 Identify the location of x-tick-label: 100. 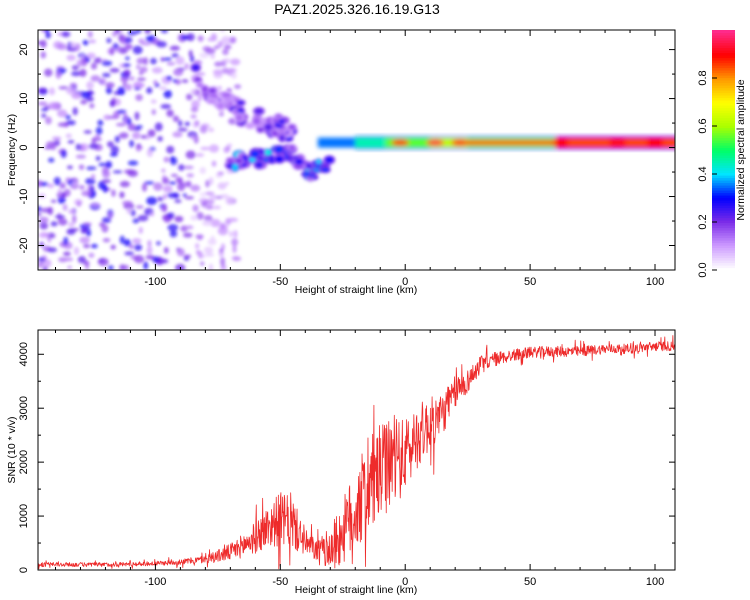
(655, 582).